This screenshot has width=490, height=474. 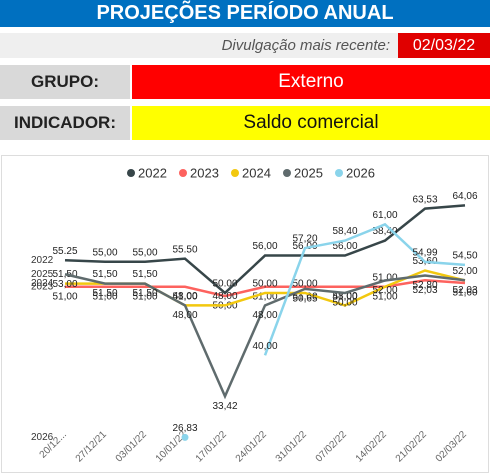 I want to click on data-label: 64,06, so click(x=464, y=196).